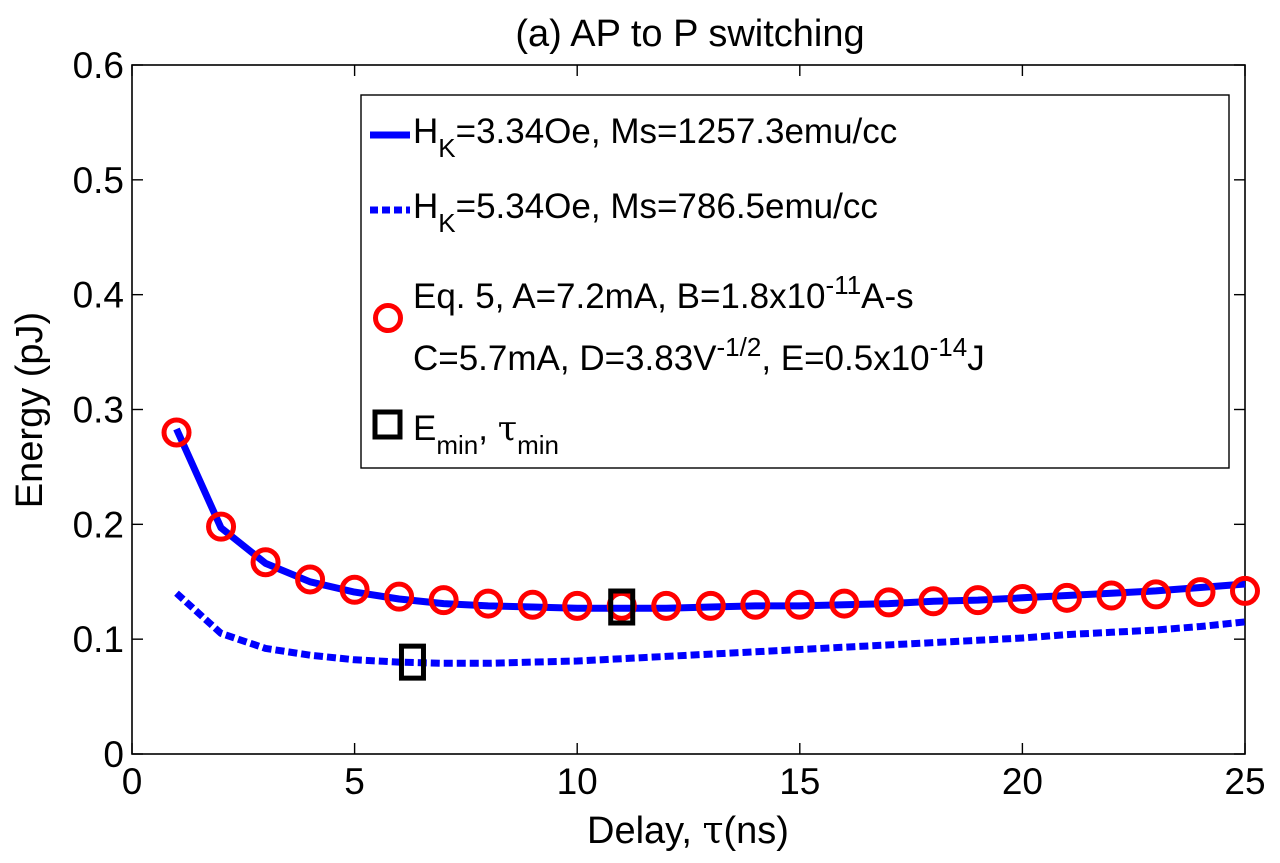 The width and height of the screenshot is (1280, 863). I want to click on y-tick-label: 0.1, so click(98, 639).